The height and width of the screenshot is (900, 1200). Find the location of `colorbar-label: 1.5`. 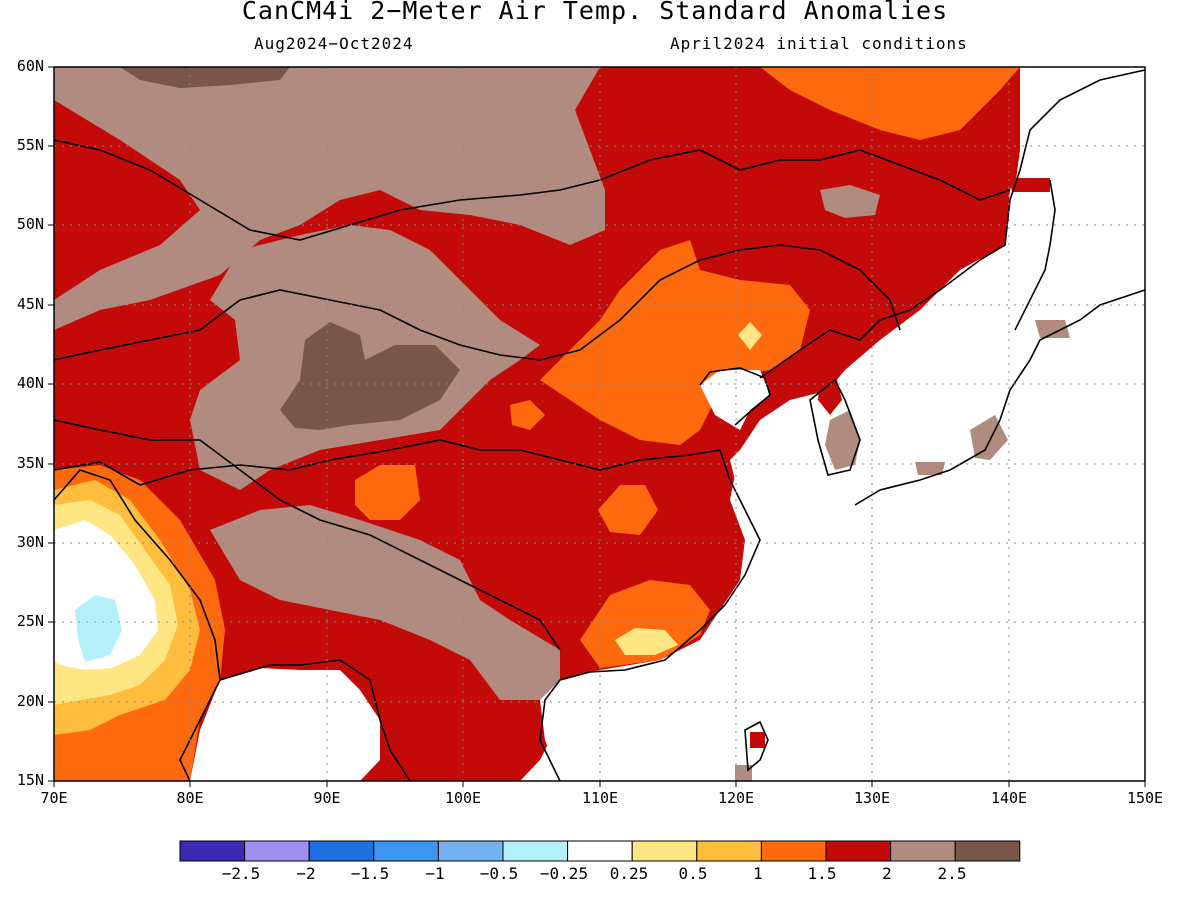

colorbar-label: 1.5 is located at coordinates (822, 873).